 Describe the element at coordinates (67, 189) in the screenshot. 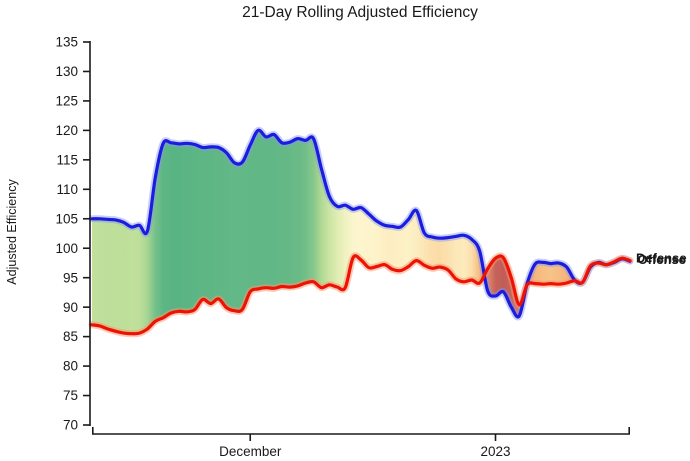

I see `y-tick-label: 110` at that location.